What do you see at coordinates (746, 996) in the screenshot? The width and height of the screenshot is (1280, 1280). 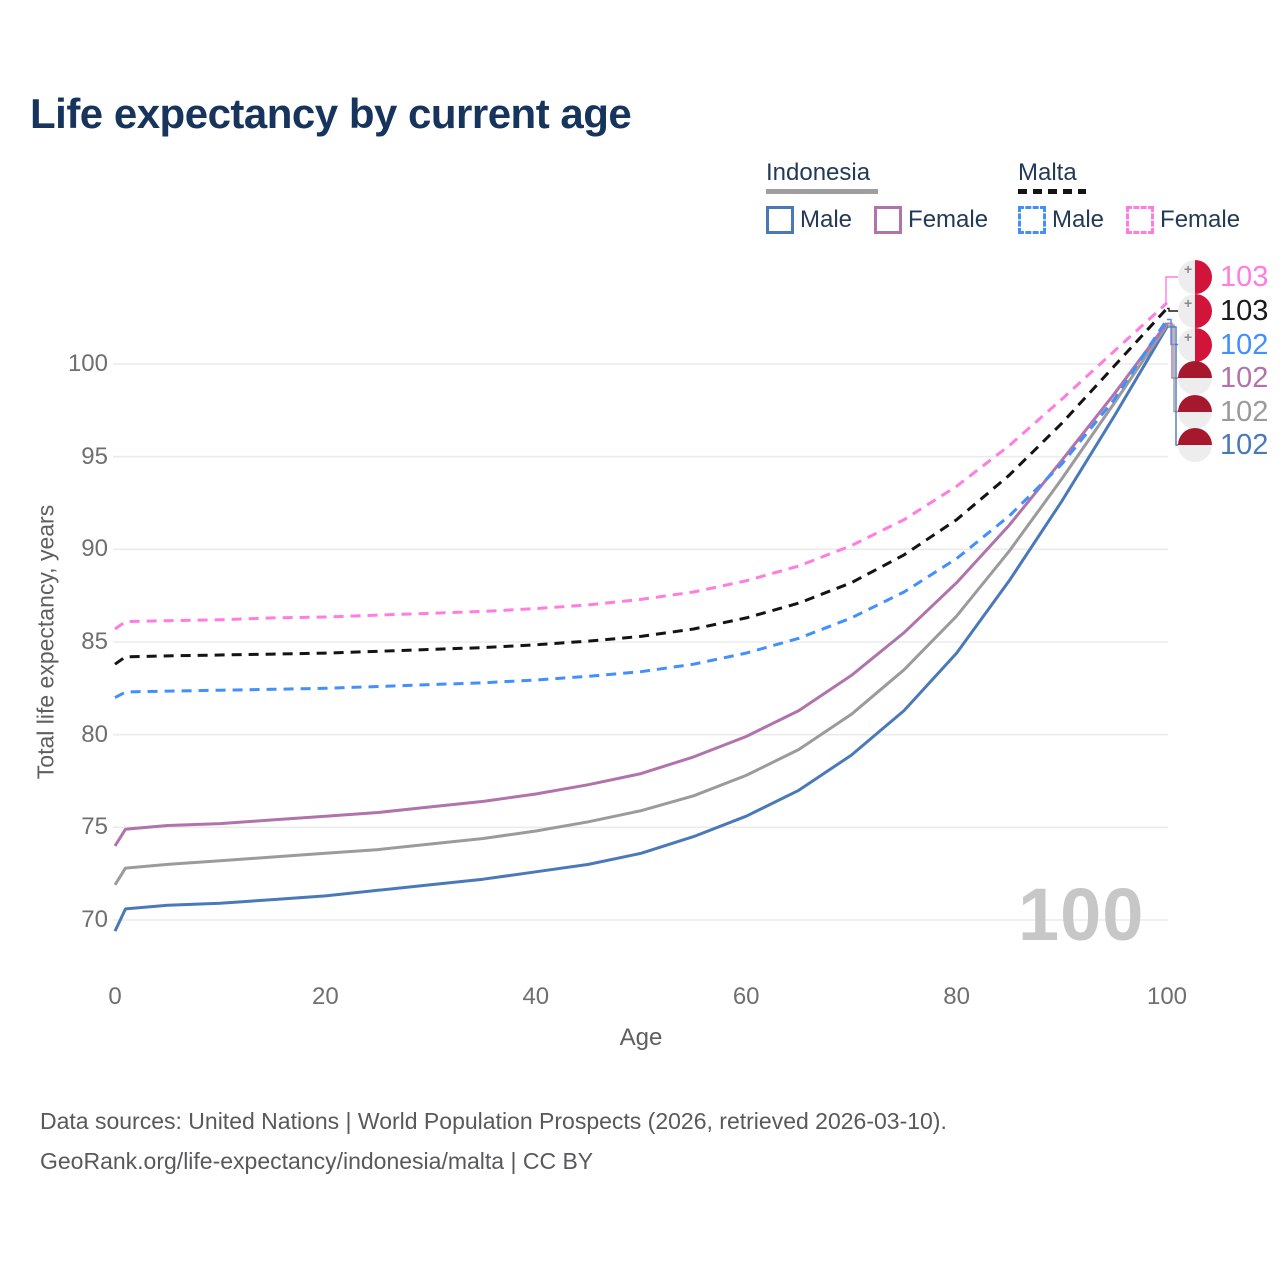 I see `x-tick-60: 60` at bounding box center [746, 996].